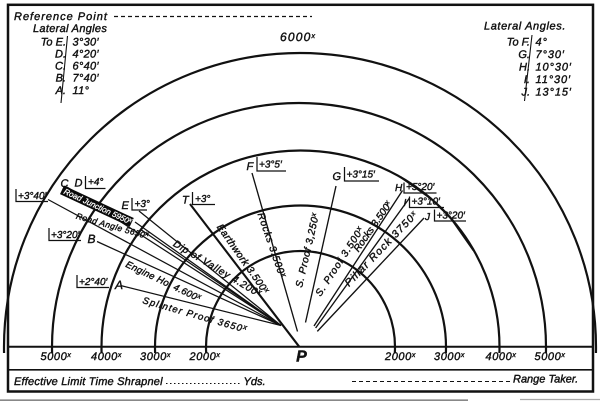  What do you see at coordinates (405, 203) in the screenshot?
I see `svg-text: I` at bounding box center [405, 203].